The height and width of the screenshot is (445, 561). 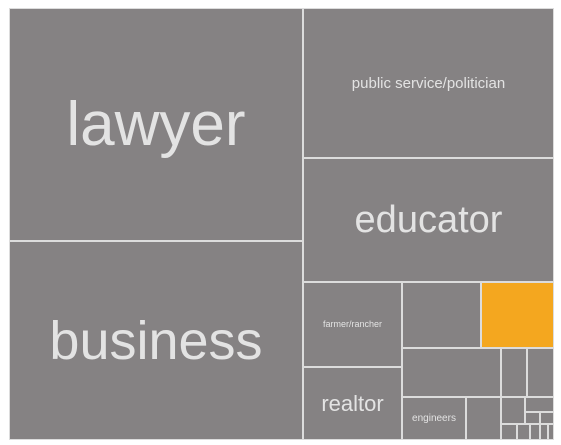 I want to click on treemap-cell-label: engineers, so click(x=434, y=418).